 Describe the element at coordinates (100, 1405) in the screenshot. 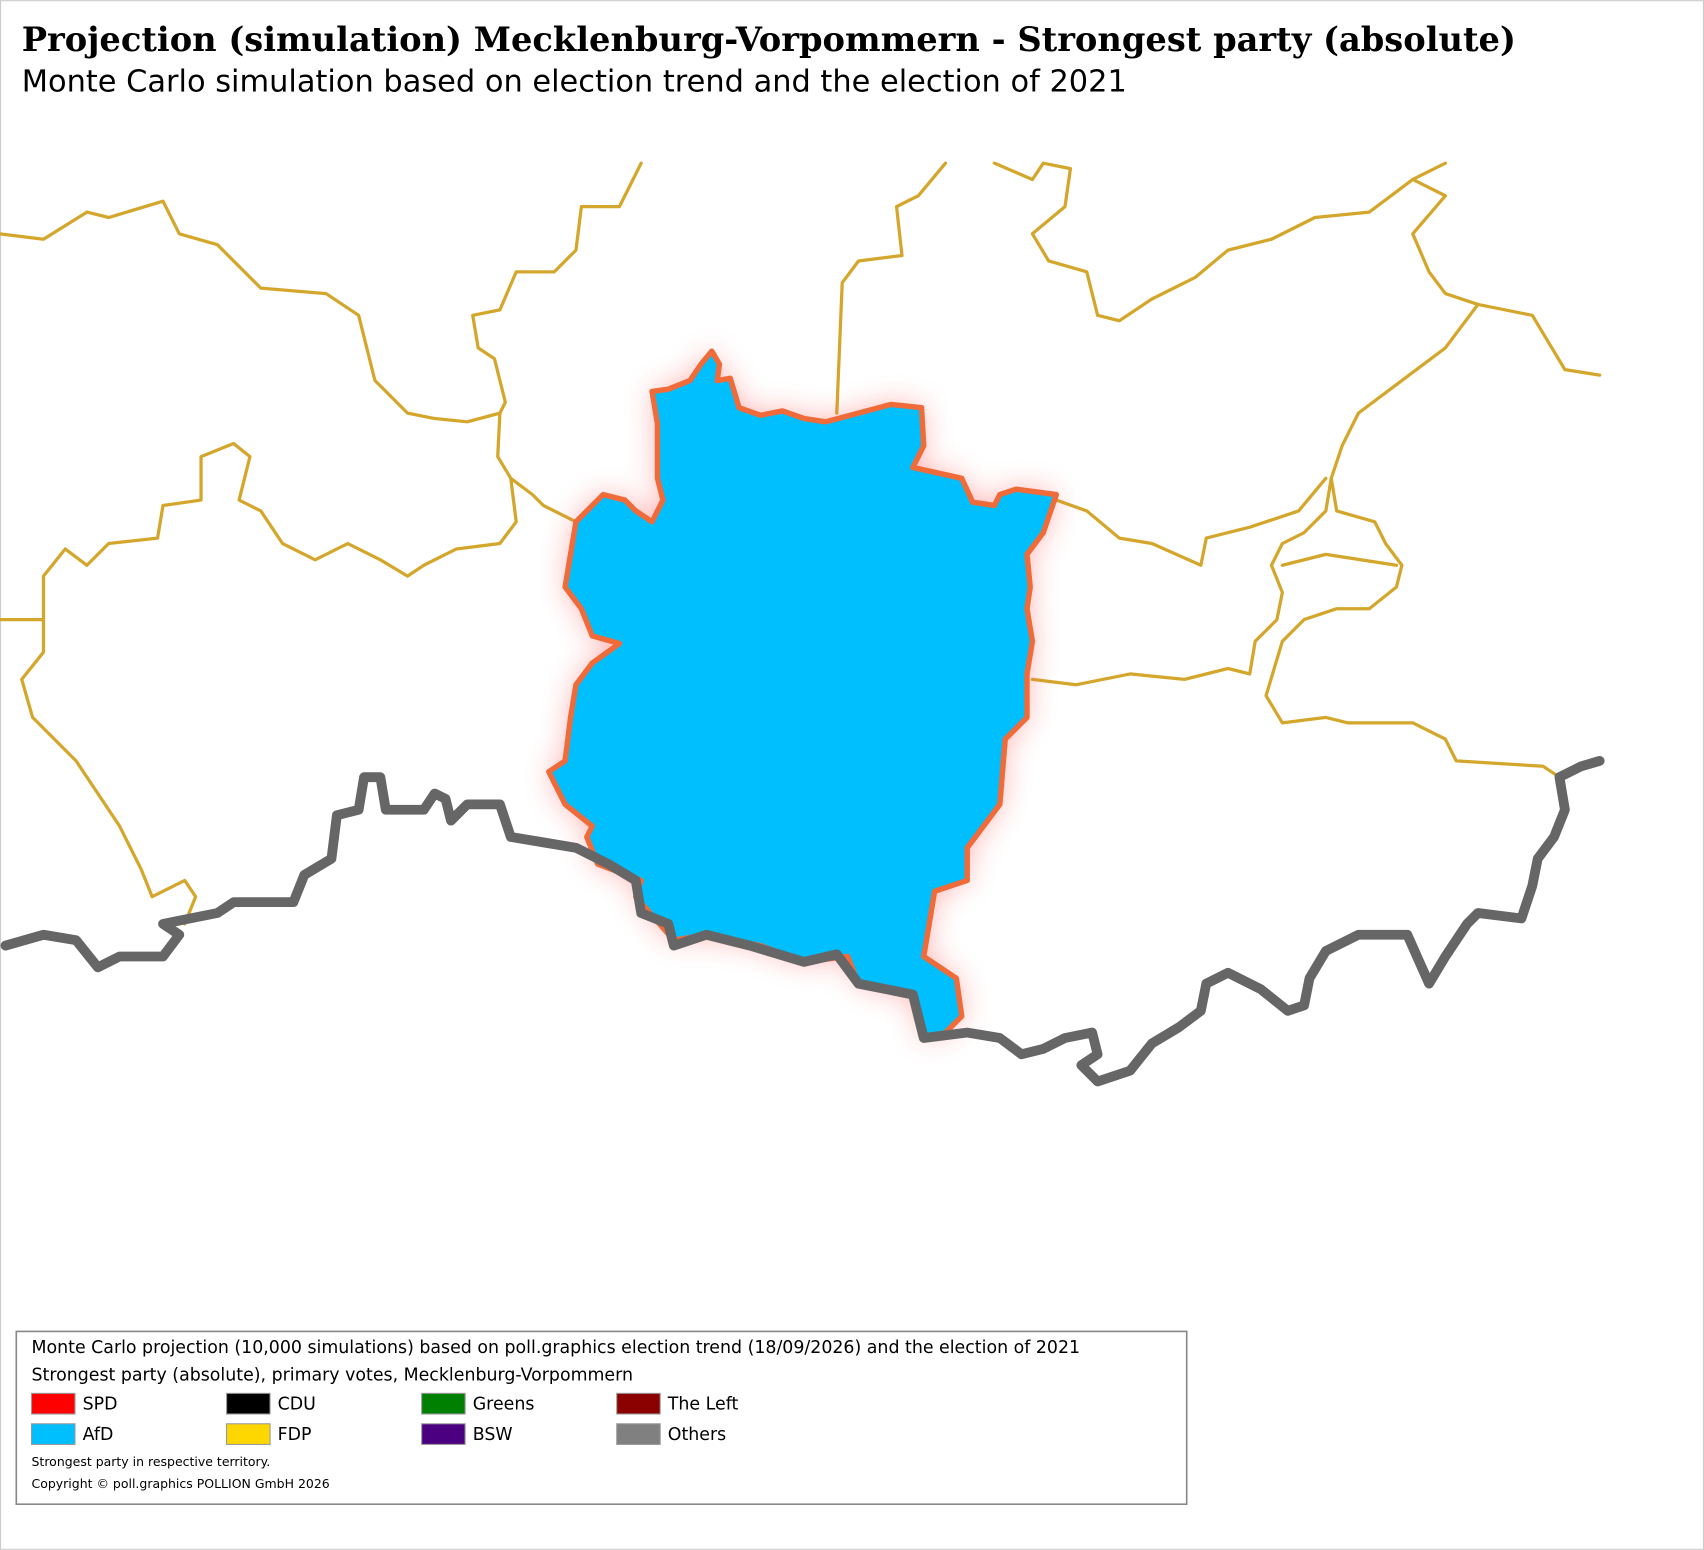

I see `legend-label: SPD` at that location.